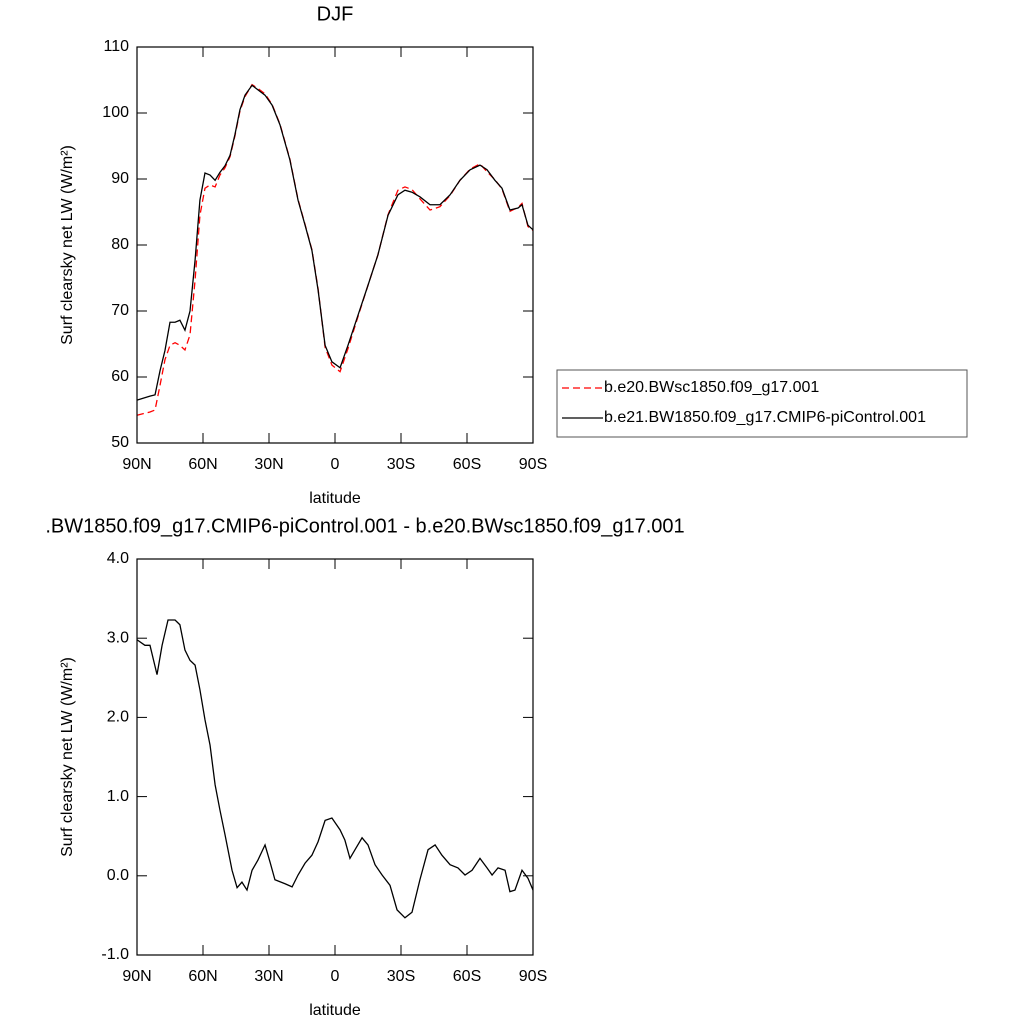 The image size is (1024, 1024). What do you see at coordinates (116, 46) in the screenshot?
I see `y-tick-label: 110` at bounding box center [116, 46].